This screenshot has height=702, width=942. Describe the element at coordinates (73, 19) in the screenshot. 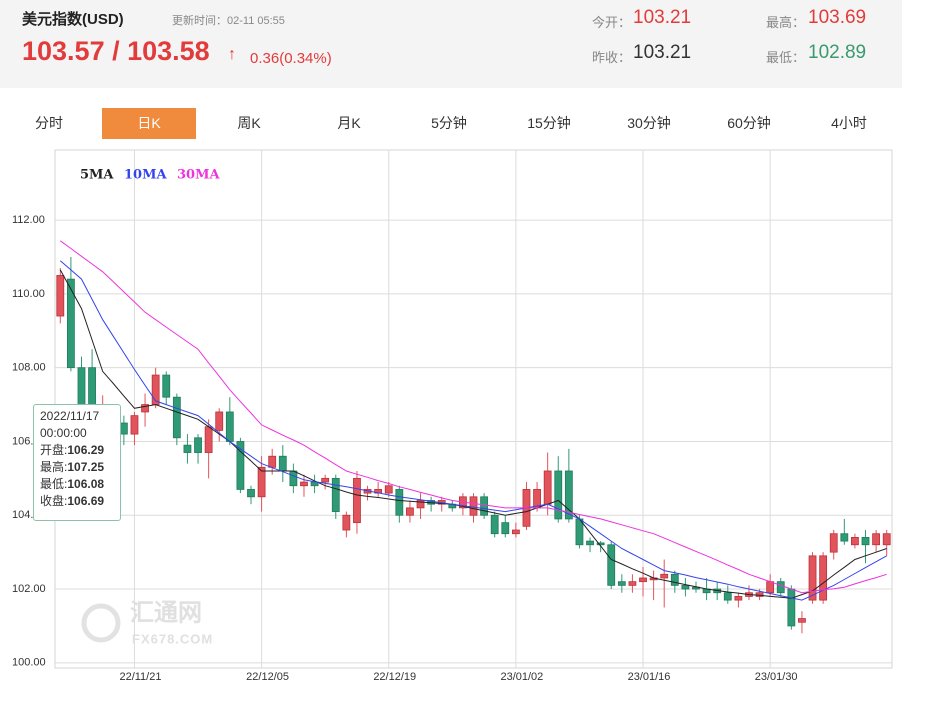

I see `title: 美元指数(USD)` at that location.